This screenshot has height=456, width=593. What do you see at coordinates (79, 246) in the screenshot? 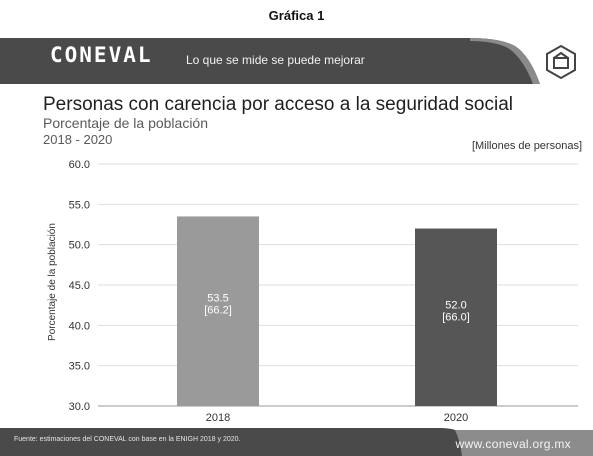
I see `y-tick-label: 50.0` at bounding box center [79, 246].